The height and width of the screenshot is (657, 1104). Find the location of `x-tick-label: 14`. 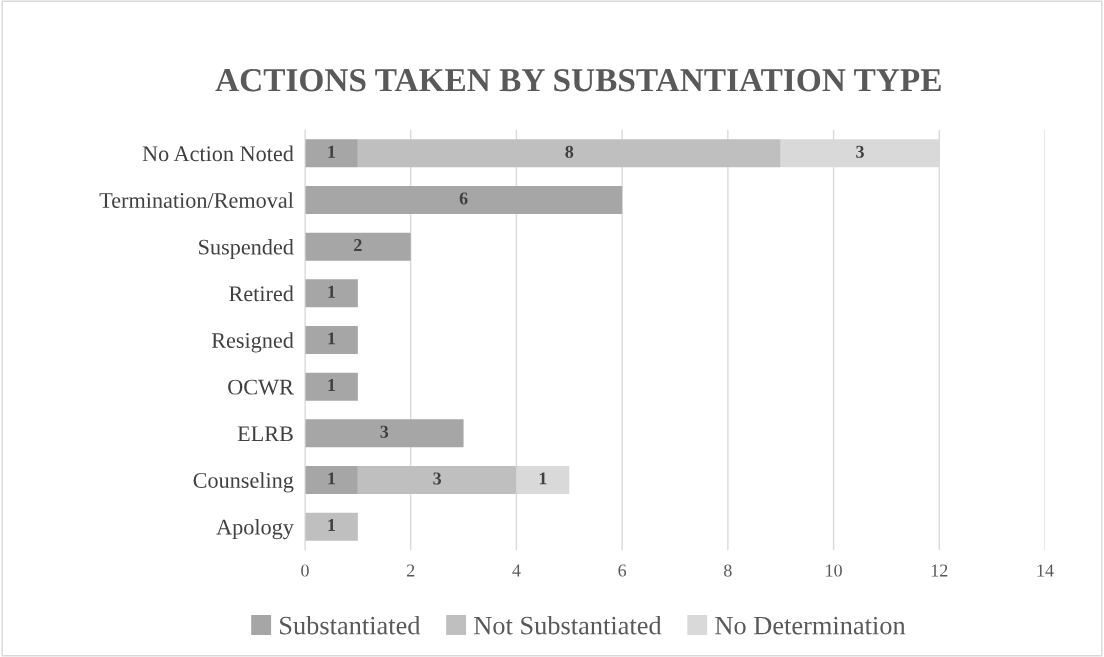

x-tick-label: 14 is located at coordinates (1045, 570).